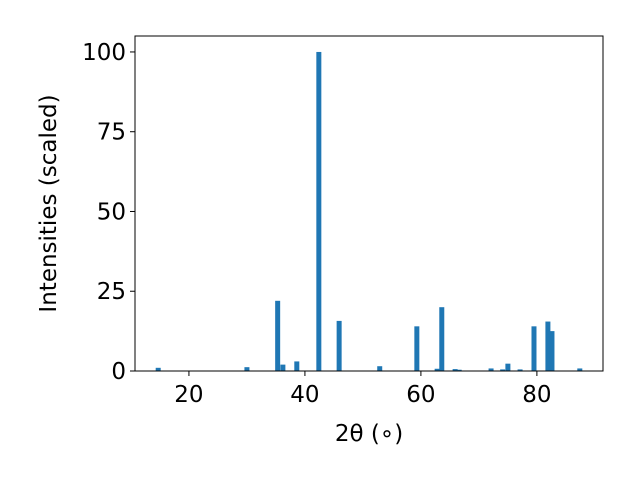 This screenshot has width=640, height=484. What do you see at coordinates (104, 53) in the screenshot?
I see `y-tick-label: 100` at bounding box center [104, 53].